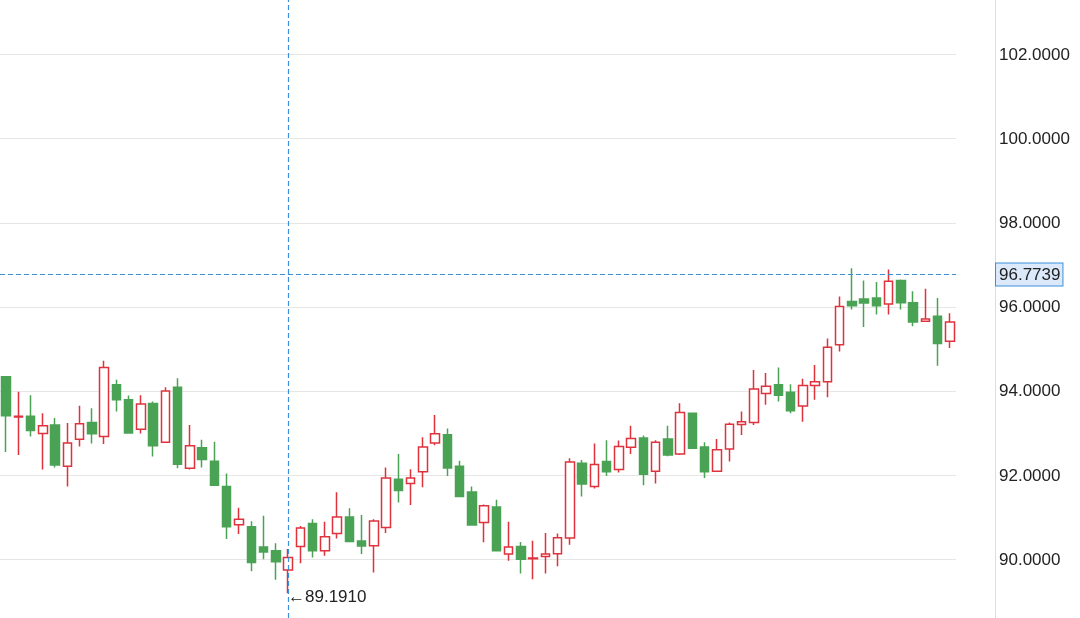  Describe the element at coordinates (1030, 275) in the screenshot. I see `ref-line-label: 96.7739` at that location.